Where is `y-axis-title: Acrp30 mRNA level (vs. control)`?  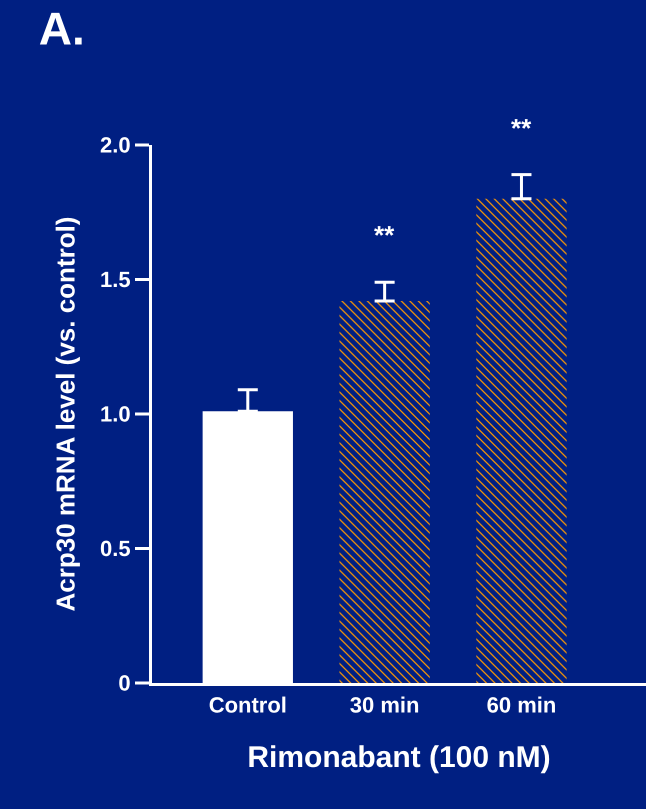 y-axis-title: Acrp30 mRNA level (vs. control) is located at coordinates (65, 414).